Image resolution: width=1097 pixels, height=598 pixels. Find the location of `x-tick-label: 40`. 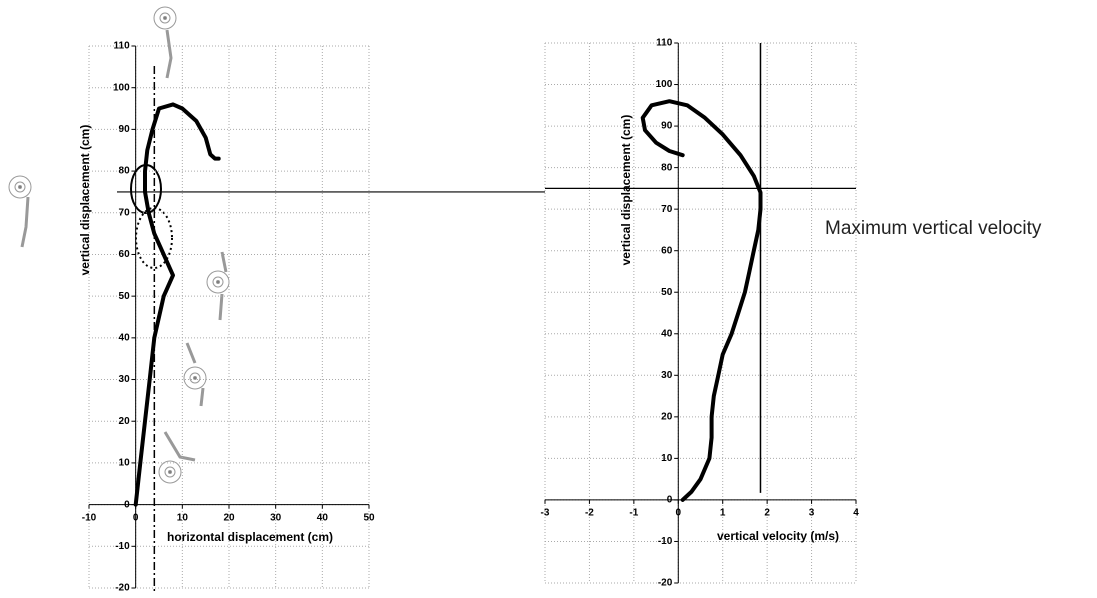

x-tick-label: 40 is located at coordinates (323, 517).